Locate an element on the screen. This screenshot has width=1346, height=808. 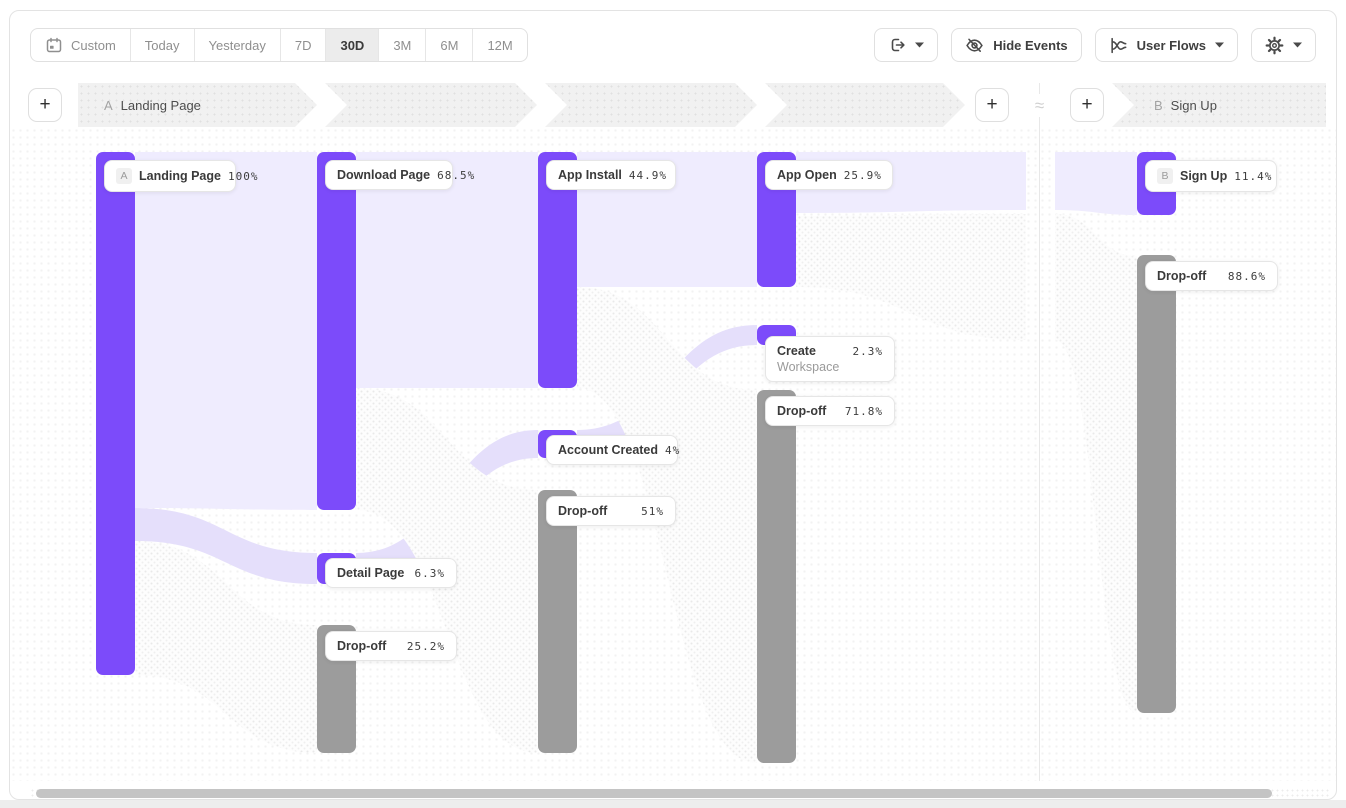
node-percent: 88.6% is located at coordinates (1246, 276).